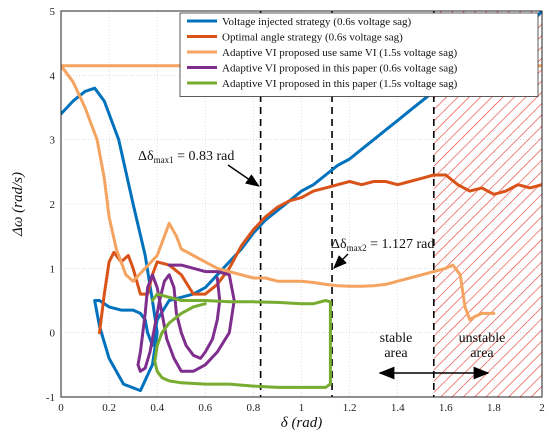 This screenshot has width=550, height=435. What do you see at coordinates (53, 205) in the screenshot?
I see `y-tick-label: 2` at bounding box center [53, 205].